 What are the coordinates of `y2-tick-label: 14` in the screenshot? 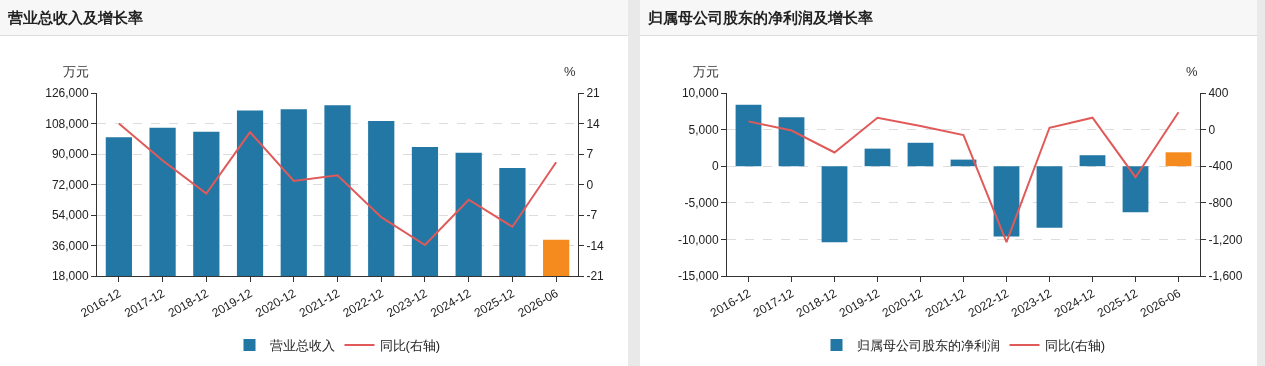 It's located at (593, 123).